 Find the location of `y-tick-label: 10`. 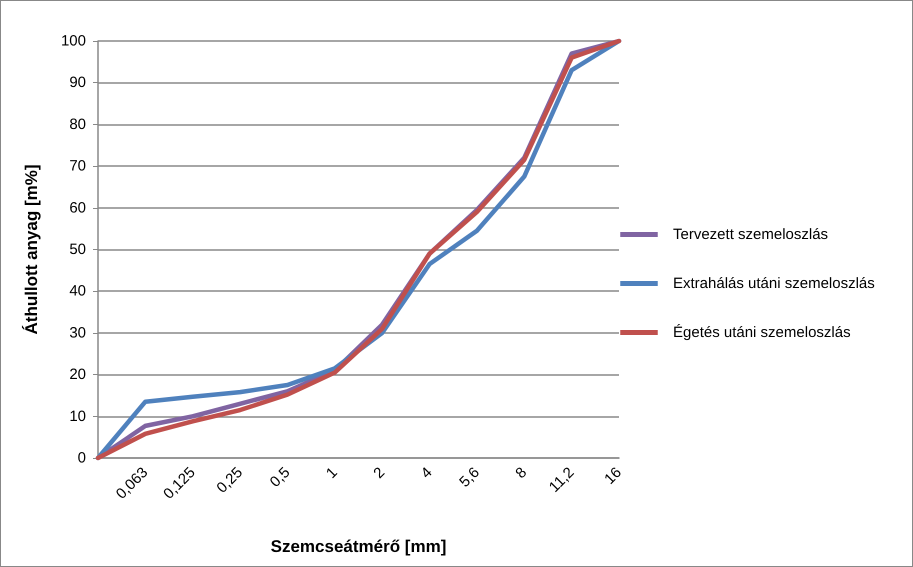

y-tick-label: 10 is located at coordinates (77, 416).